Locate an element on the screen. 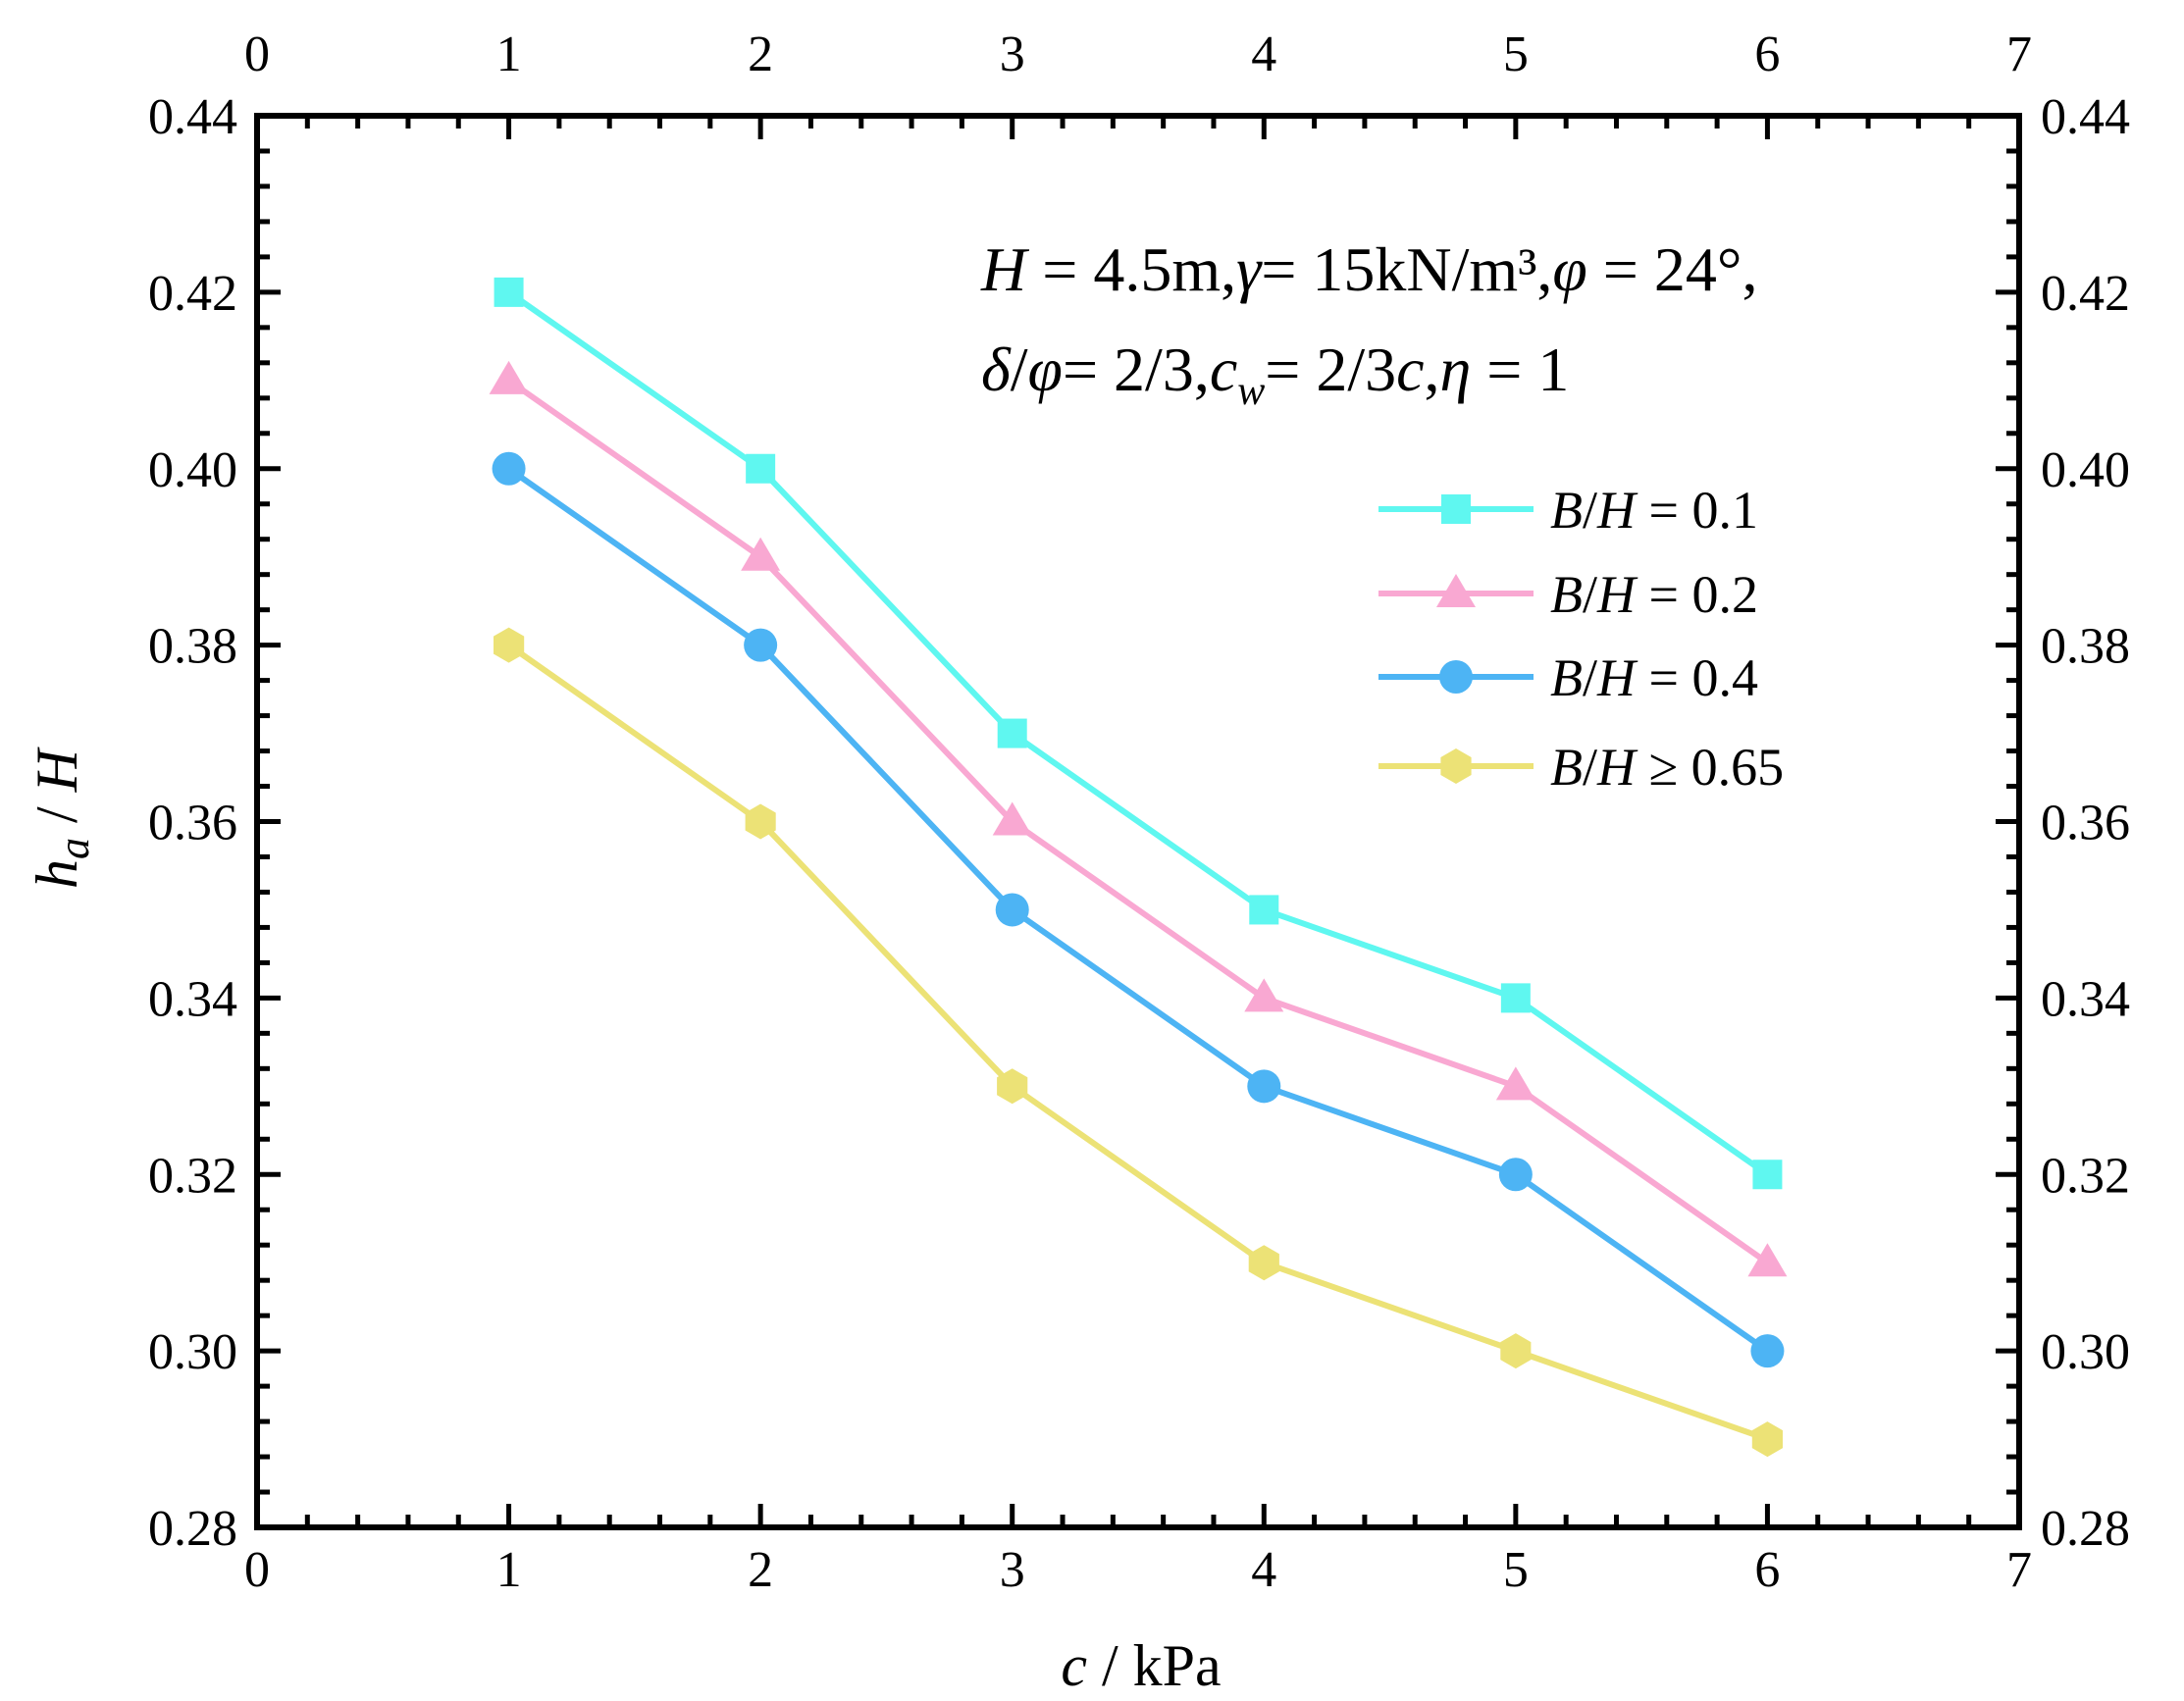 This screenshot has height=1701, width=2184. x-tick-label-bottom: 5 is located at coordinates (1516, 1570).